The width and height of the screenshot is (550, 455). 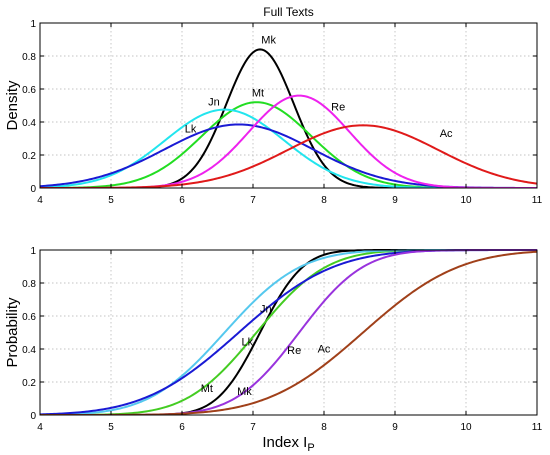 I want to click on probability-label-ac: Ac, so click(x=324, y=349).